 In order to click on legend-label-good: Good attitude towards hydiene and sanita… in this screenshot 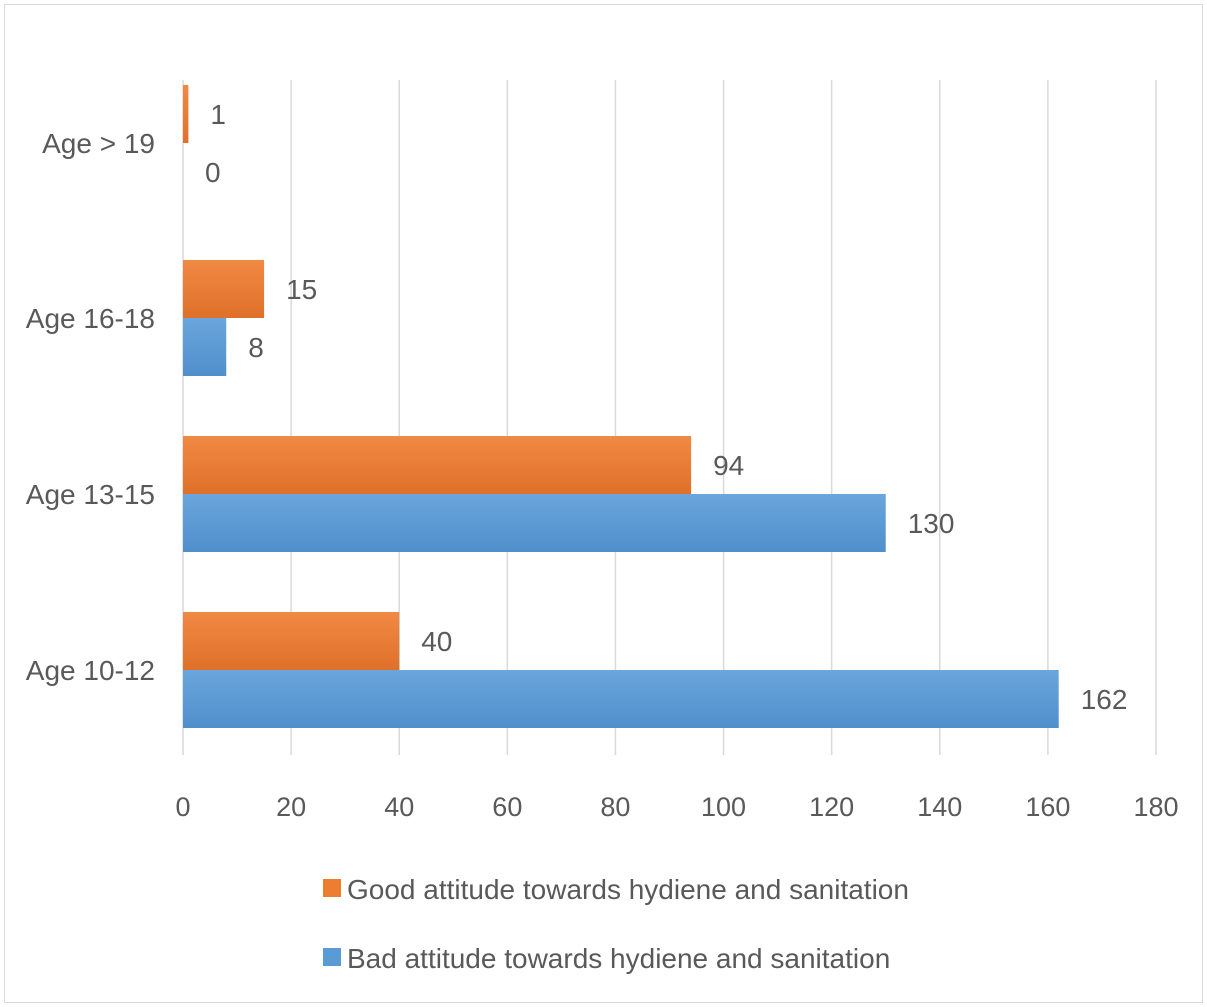, I will do `click(628, 889)`.